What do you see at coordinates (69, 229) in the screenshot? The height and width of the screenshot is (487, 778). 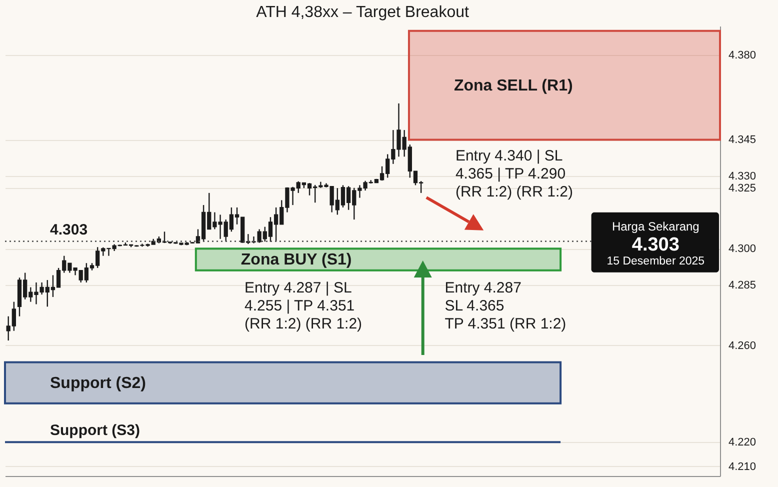 I see `ref-line-label: 4.303` at bounding box center [69, 229].